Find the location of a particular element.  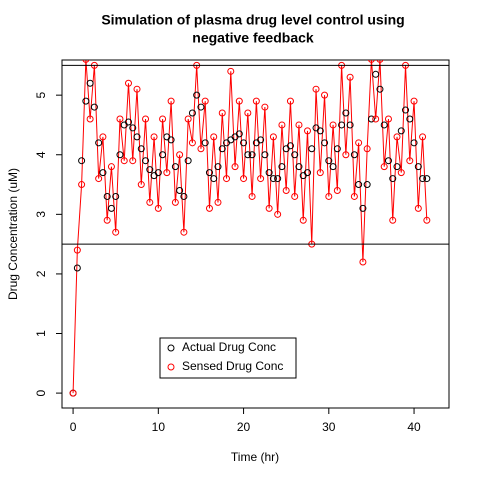

y-tick-label: 3 is located at coordinates (41, 214).